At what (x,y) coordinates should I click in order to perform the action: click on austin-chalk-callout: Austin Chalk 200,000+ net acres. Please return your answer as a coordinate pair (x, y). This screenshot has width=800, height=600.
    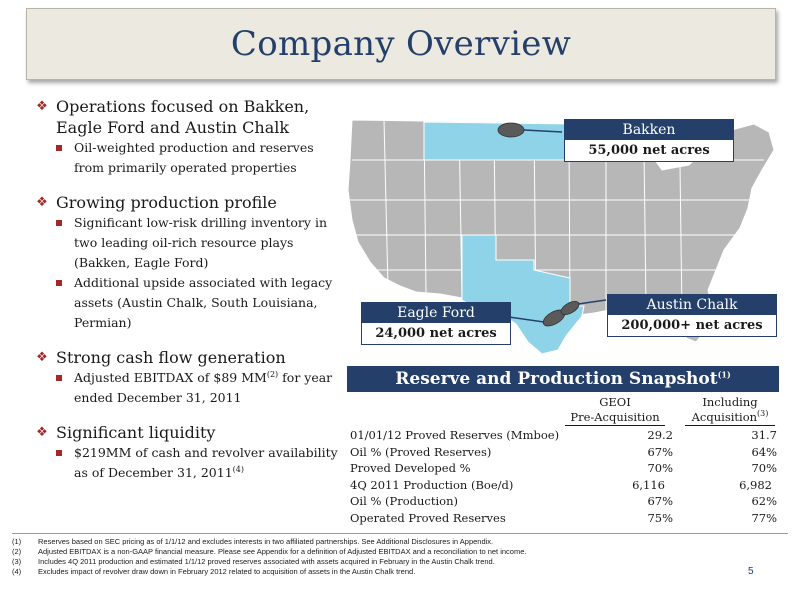
    Looking at the image, I should click on (692, 315).